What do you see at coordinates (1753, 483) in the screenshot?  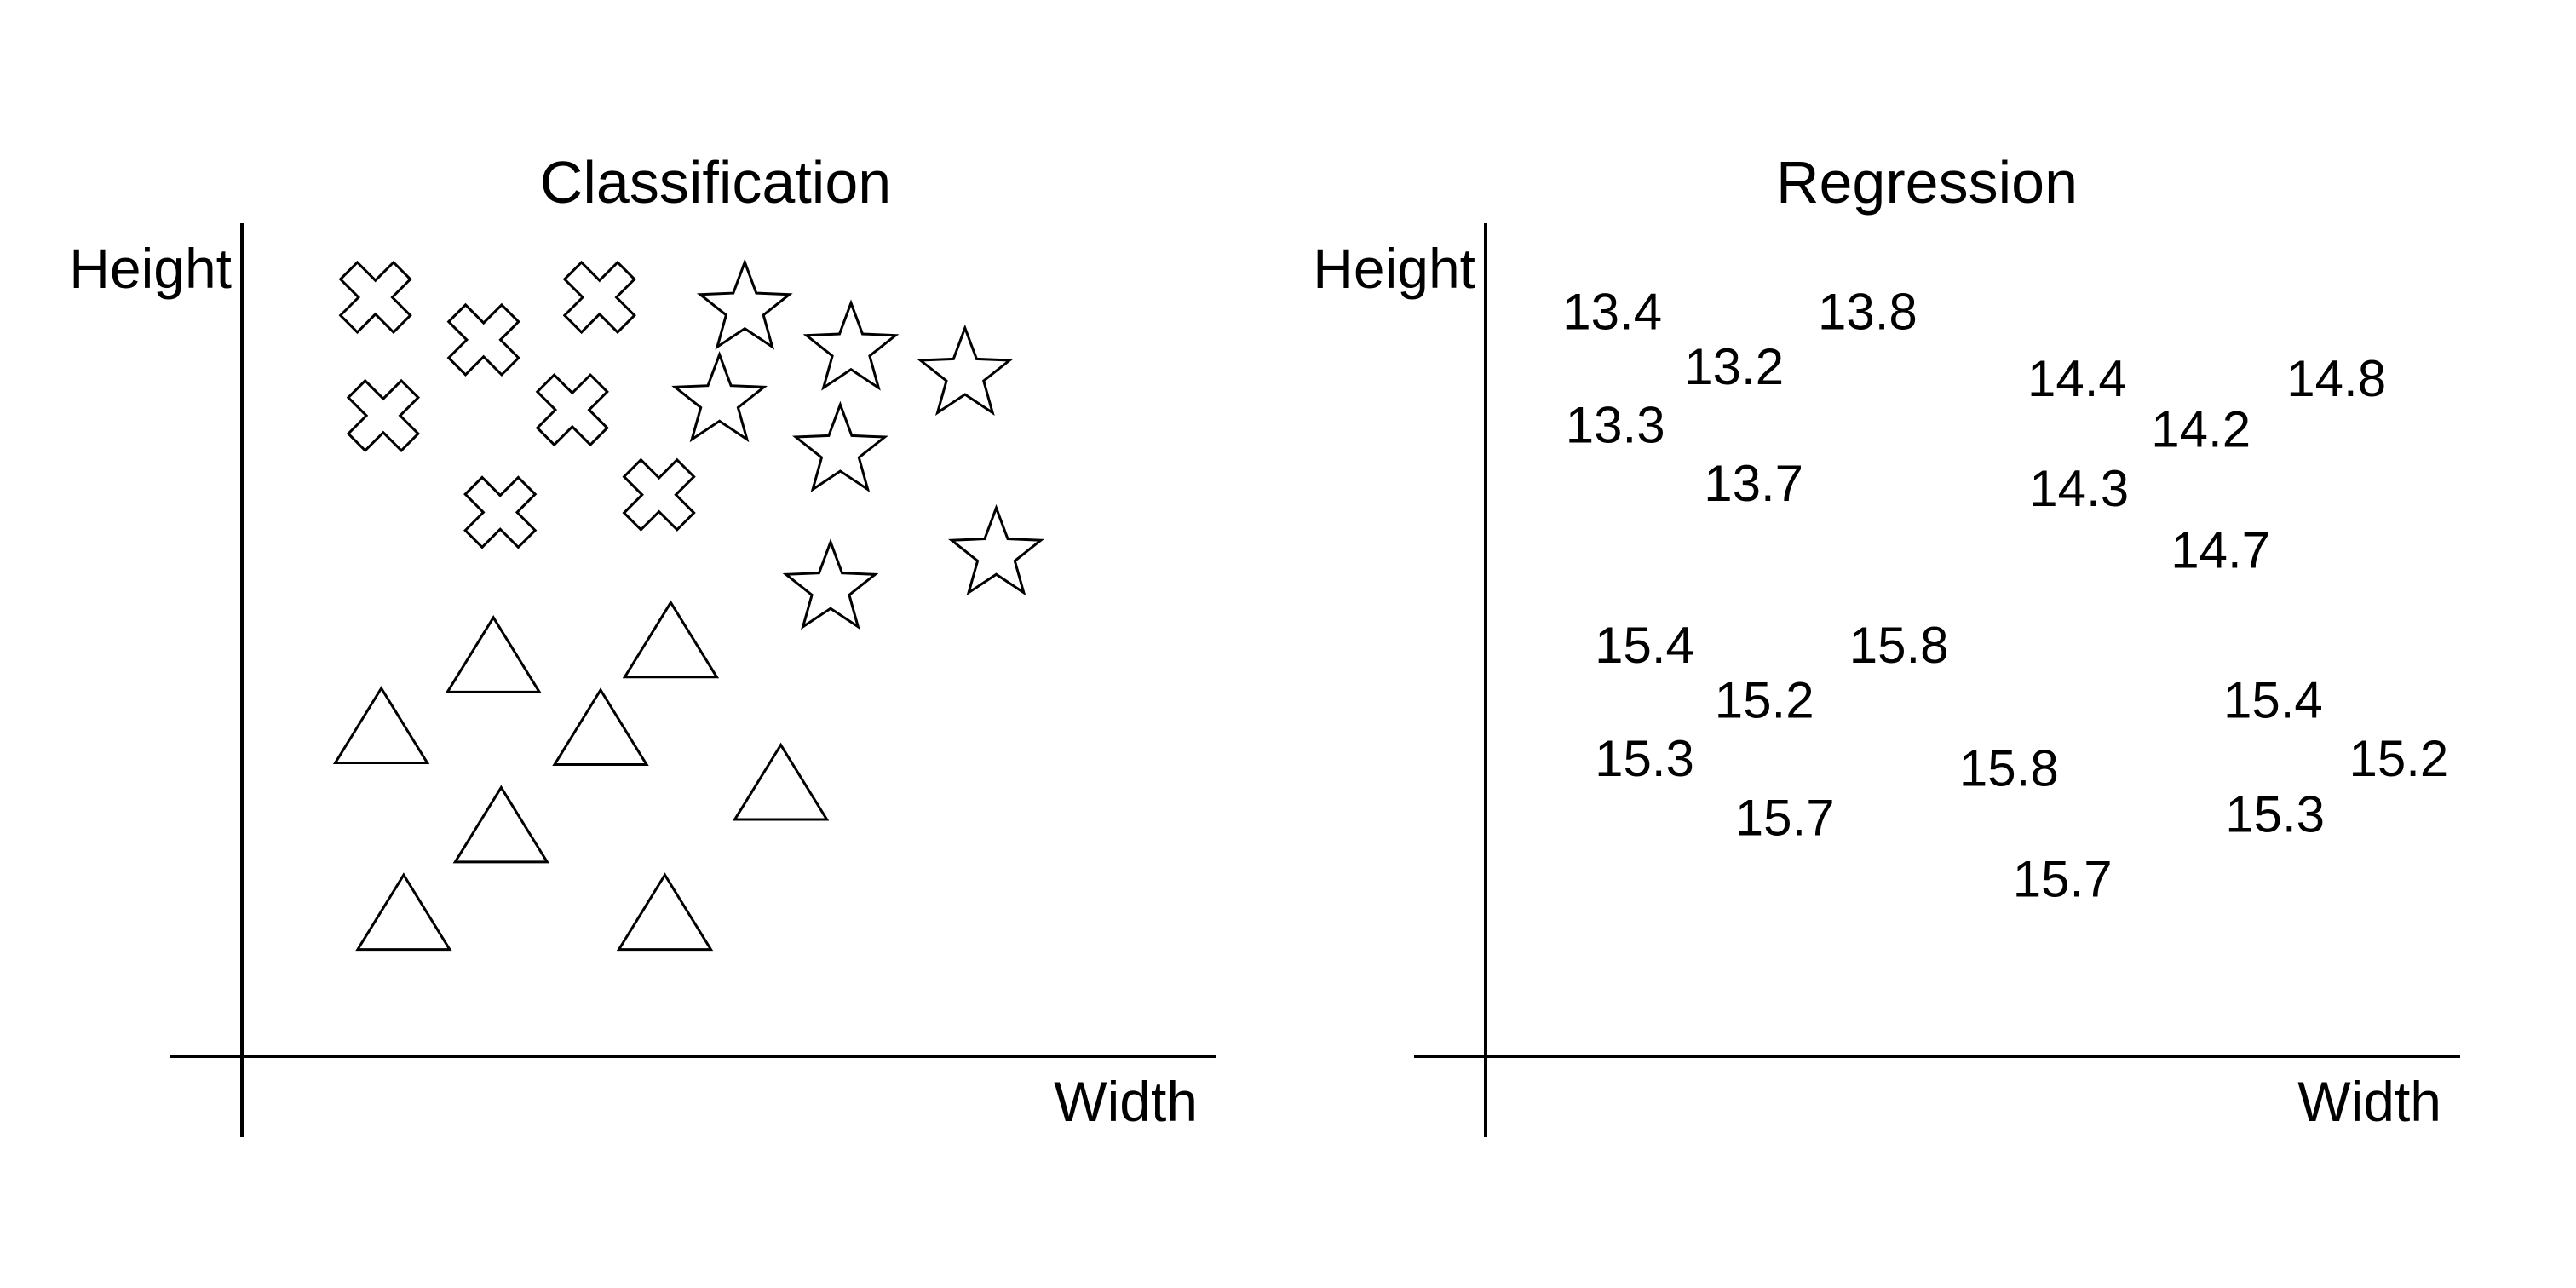 I see `value-label: 13.7` at bounding box center [1753, 483].